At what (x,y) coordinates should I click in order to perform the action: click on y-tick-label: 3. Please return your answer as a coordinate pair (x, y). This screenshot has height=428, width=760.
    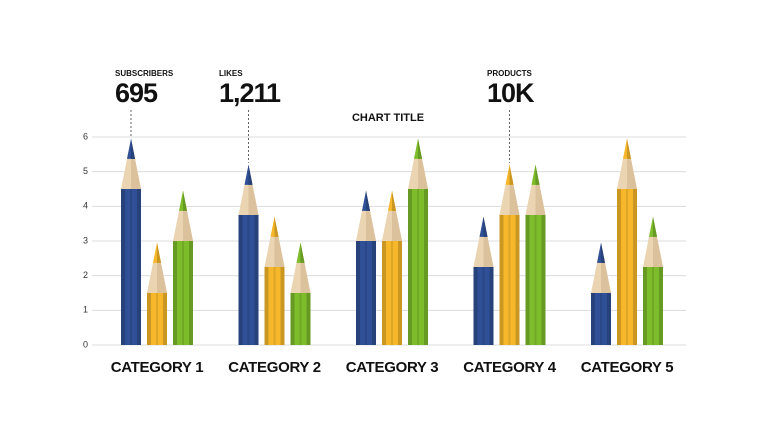
    Looking at the image, I should click on (85, 240).